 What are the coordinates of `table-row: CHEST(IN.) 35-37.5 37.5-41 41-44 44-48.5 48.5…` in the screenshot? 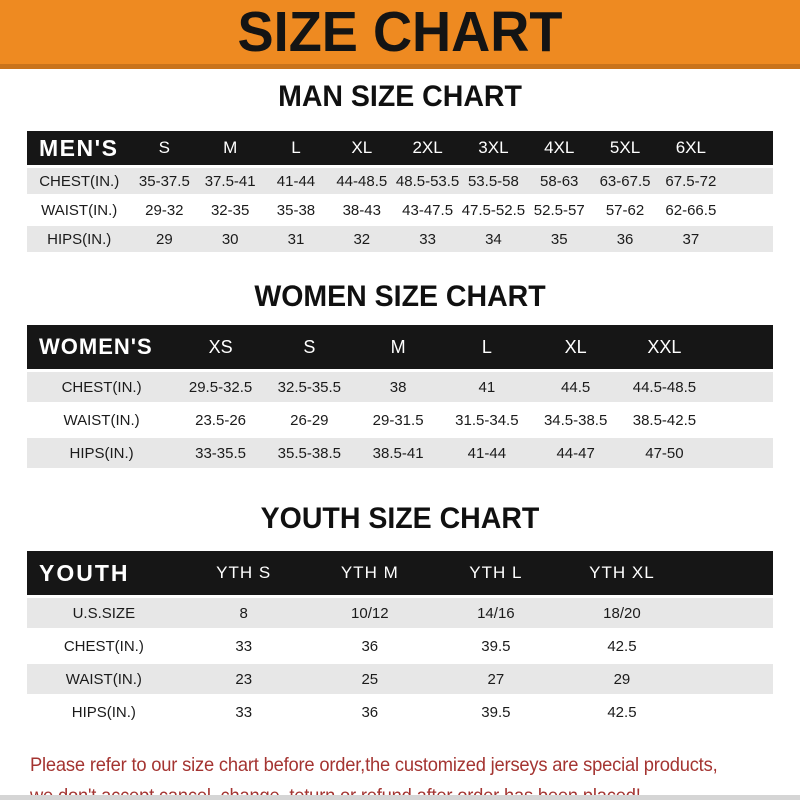 It's located at (400, 181).